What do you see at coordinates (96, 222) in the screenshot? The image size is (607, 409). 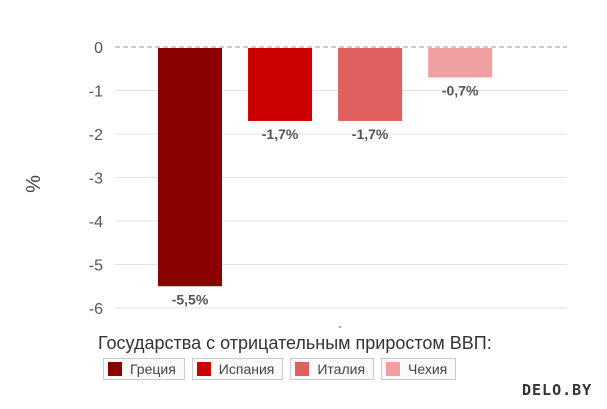 I see `y-tick-label: -4` at bounding box center [96, 222].